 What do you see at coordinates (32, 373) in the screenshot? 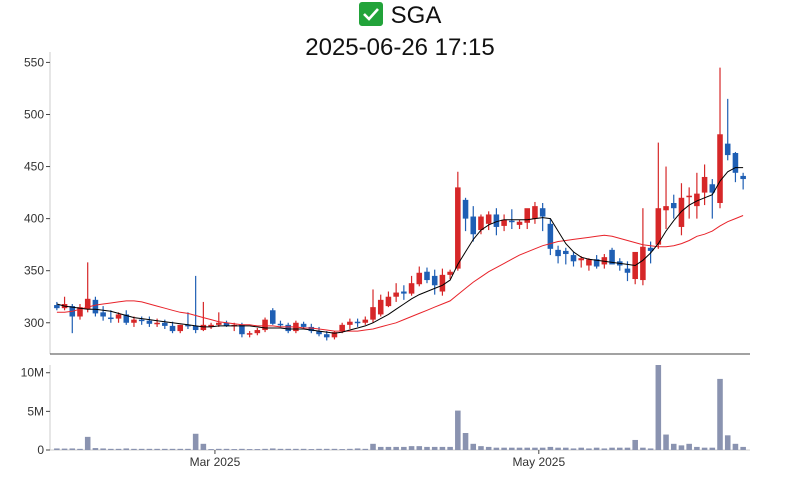
I see `volume-y-tick-label: 10M` at bounding box center [32, 373].